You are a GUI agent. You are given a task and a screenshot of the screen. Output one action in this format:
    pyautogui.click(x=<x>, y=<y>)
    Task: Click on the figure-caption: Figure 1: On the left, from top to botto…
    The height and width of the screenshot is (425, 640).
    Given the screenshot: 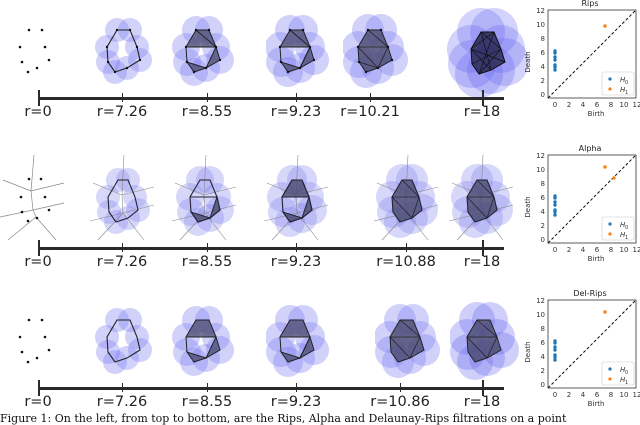 What is the action you would take?
    pyautogui.click(x=283, y=418)
    